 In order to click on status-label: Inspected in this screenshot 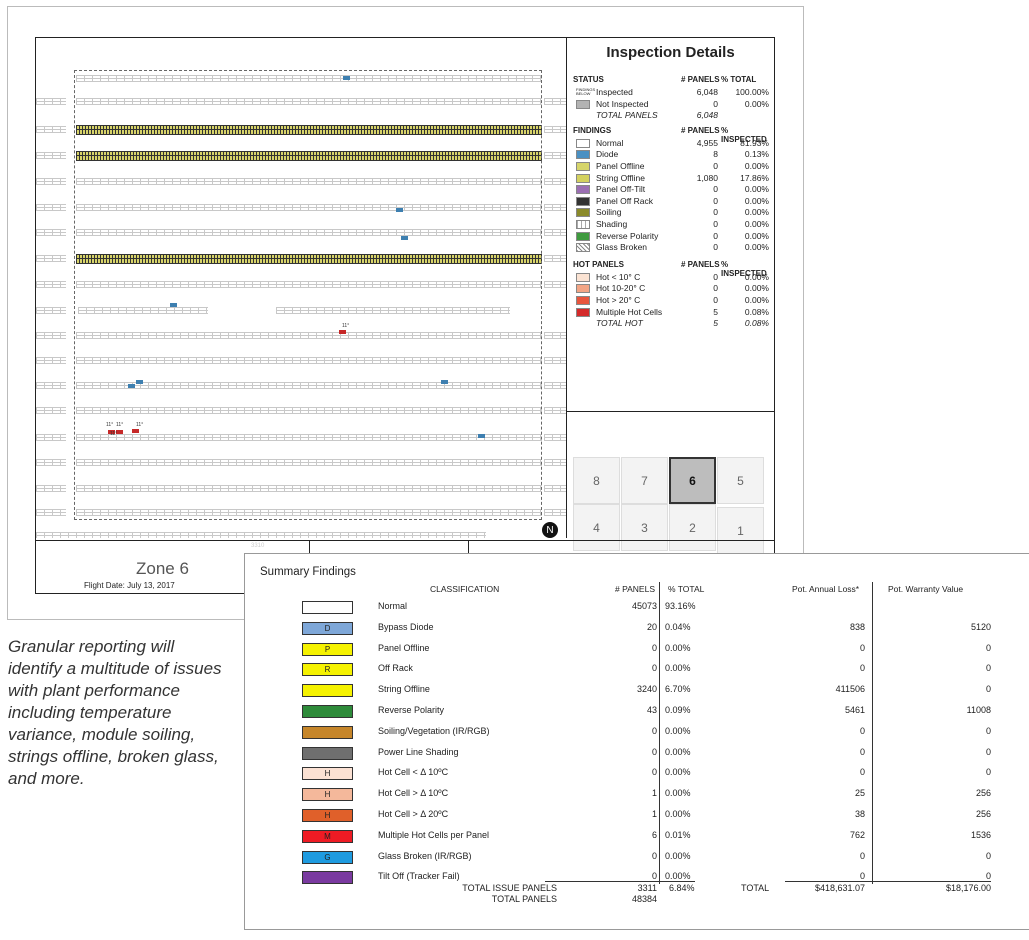, I will do `click(614, 92)`.